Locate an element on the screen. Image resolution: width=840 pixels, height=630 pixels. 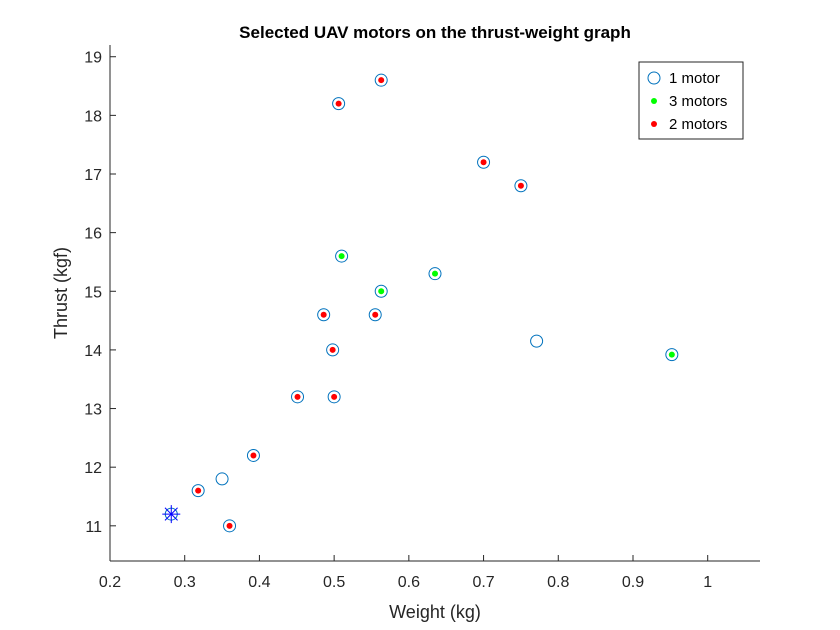
series-3-motors is located at coordinates (506, 305).